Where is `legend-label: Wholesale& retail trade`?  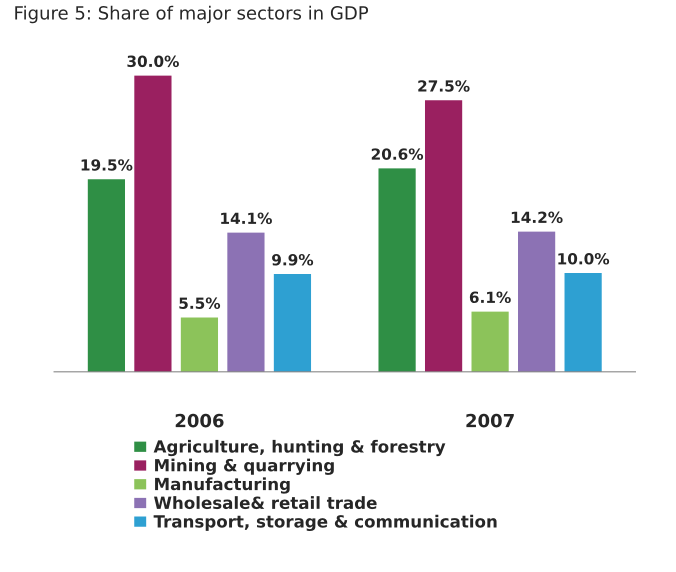
legend-label: Wholesale& retail trade is located at coordinates (265, 503).